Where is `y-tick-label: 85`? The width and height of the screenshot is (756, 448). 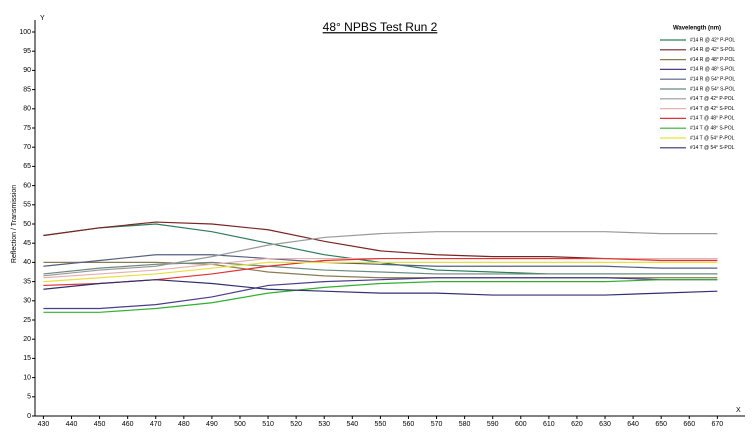
y-tick-label: 85 is located at coordinates (27, 89).